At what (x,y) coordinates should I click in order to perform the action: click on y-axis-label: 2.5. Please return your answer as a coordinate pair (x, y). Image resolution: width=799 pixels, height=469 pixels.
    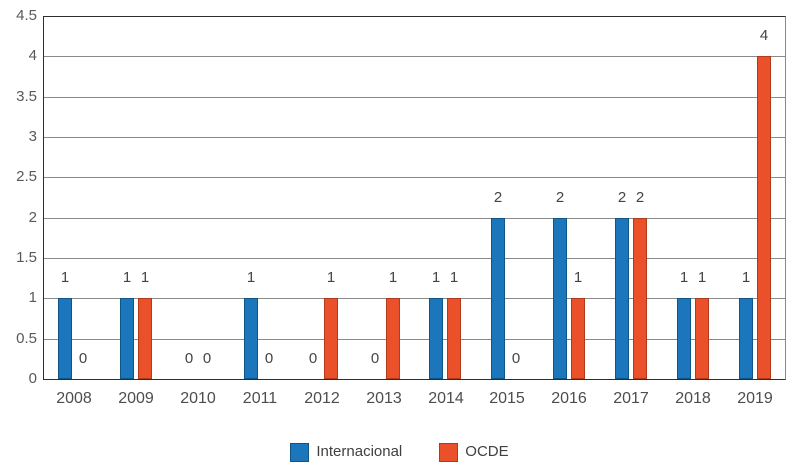
    Looking at the image, I should click on (26, 176).